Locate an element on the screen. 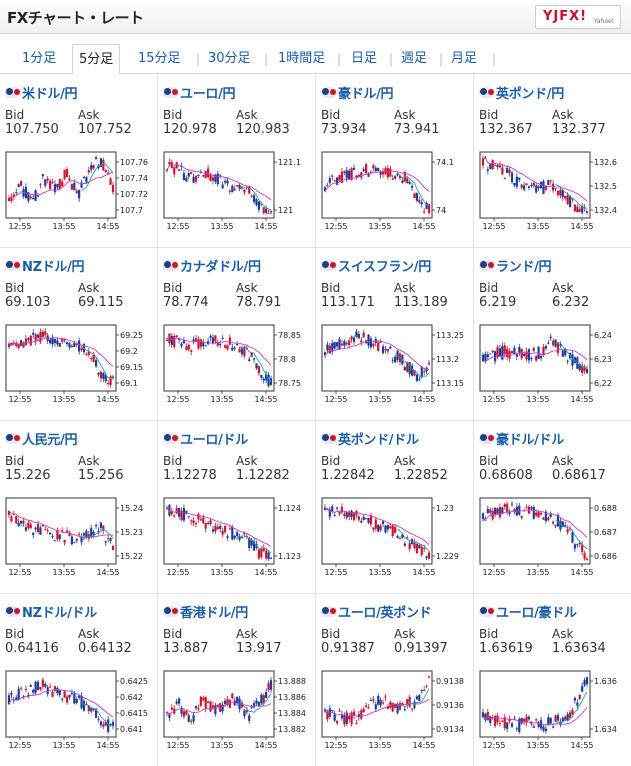 This screenshot has height=766, width=631. tab-4: 30分足 is located at coordinates (229, 58).